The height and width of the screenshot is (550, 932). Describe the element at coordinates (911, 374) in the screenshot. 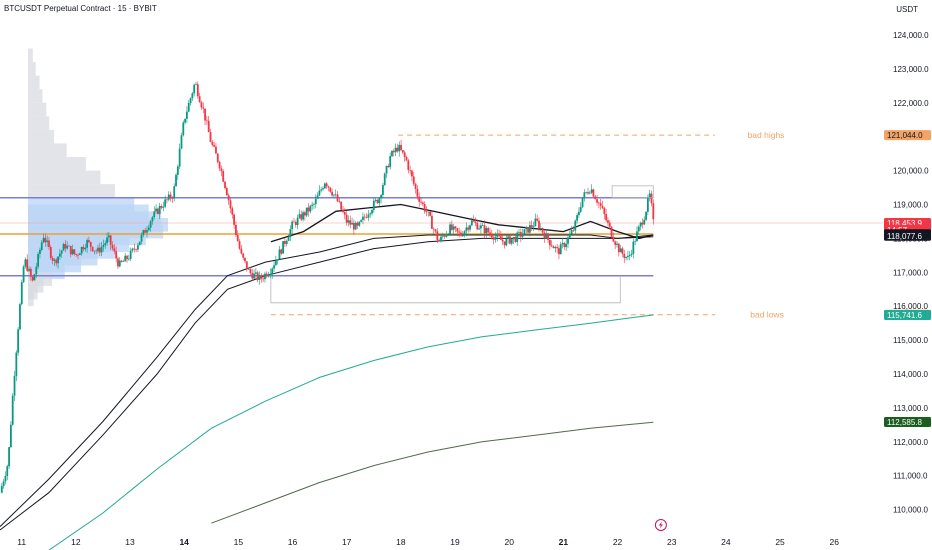

I see `y-tick-label: 114,000.0` at that location.